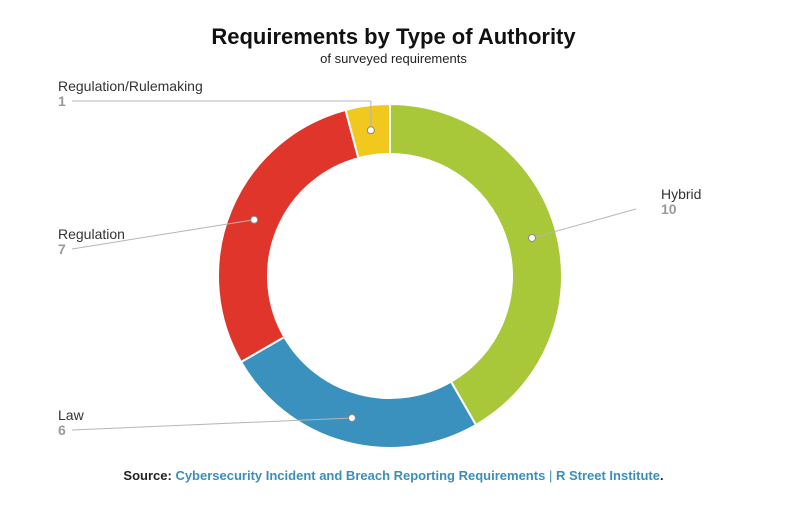 The image size is (787, 507). Describe the element at coordinates (147, 475) in the screenshot. I see `source-prefix: Source:` at that location.